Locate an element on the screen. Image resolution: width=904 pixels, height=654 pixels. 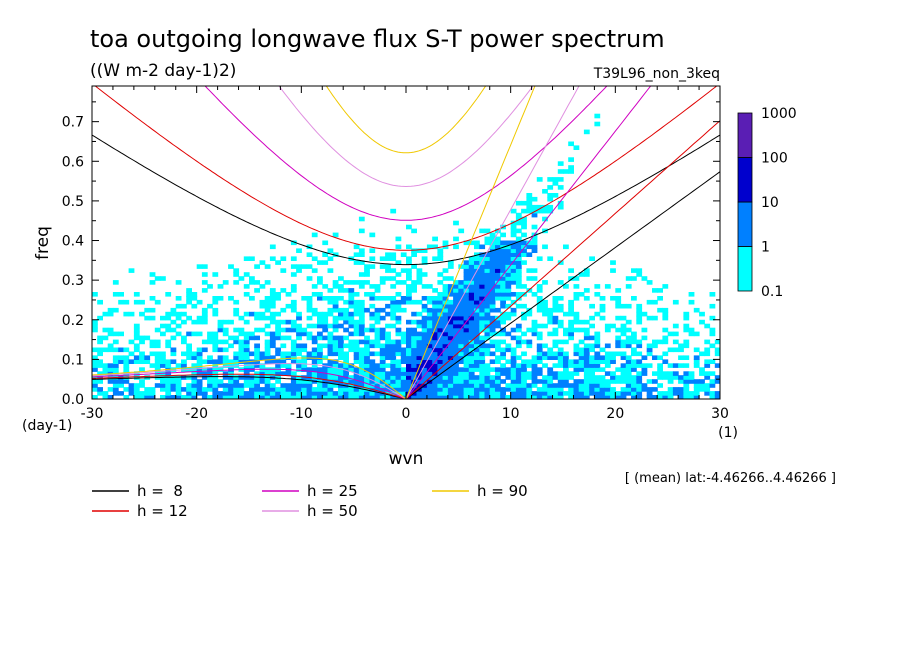
x-axis-label: wvn is located at coordinates (406, 459).